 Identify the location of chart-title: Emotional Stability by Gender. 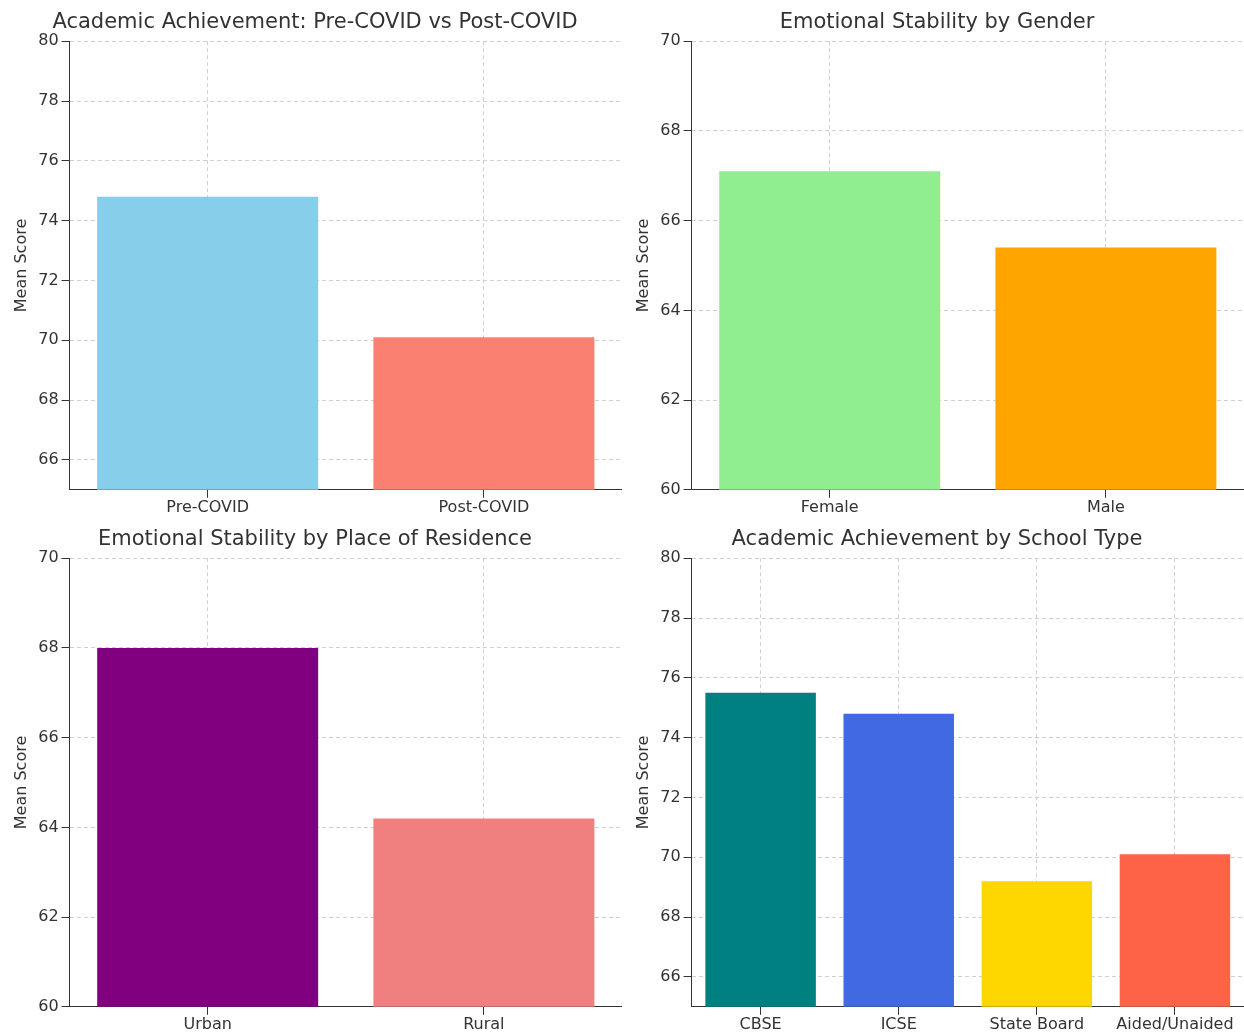
(937, 21).